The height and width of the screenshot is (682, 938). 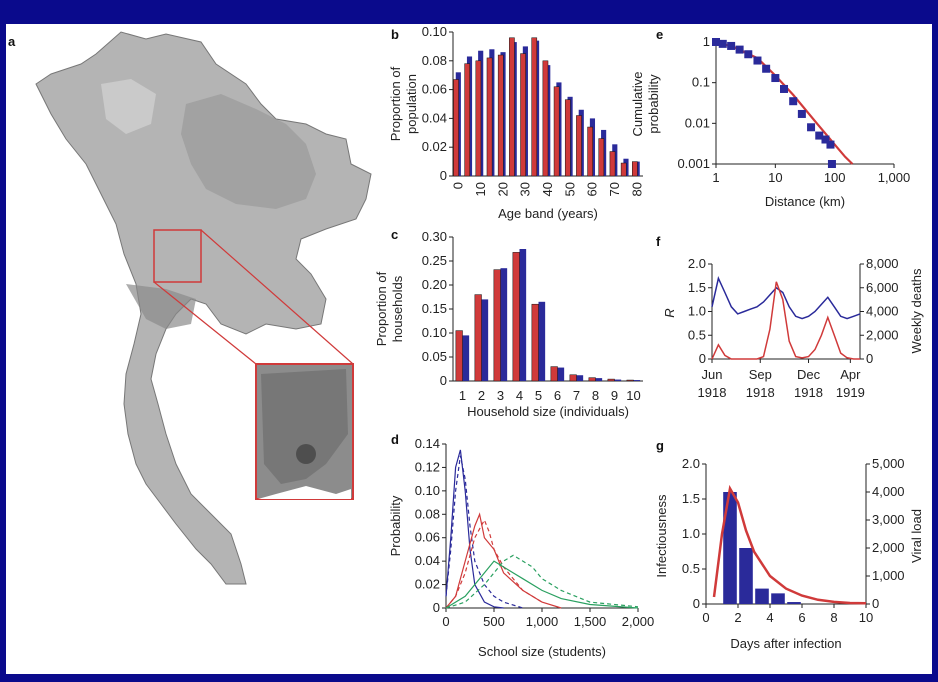 I want to click on y2-tick-label: 0, so click(x=875, y=603).